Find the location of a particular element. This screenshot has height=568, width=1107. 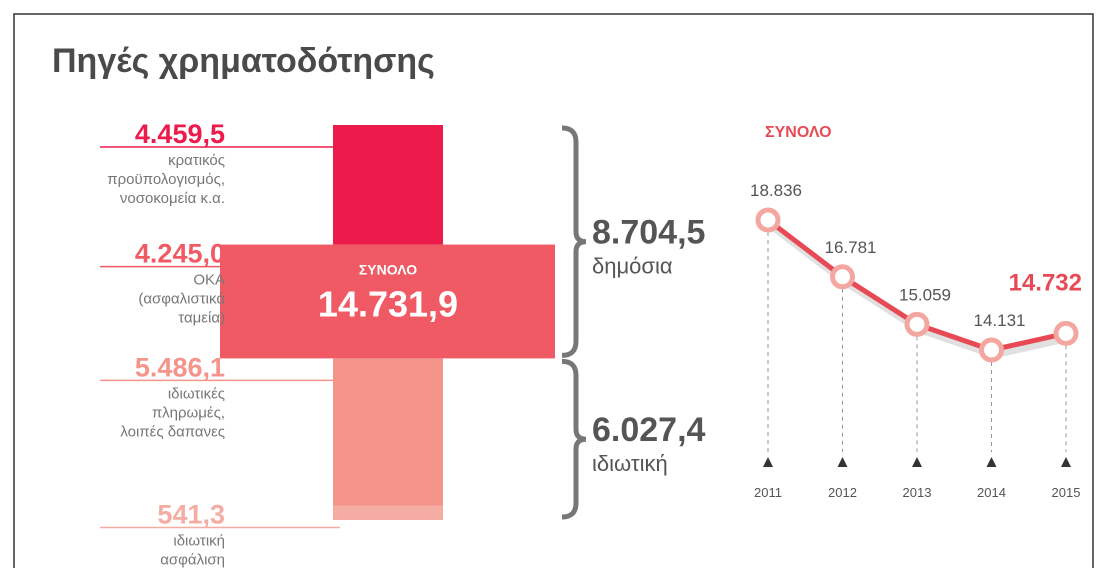

x-tick-label: 2015 is located at coordinates (1066, 492).